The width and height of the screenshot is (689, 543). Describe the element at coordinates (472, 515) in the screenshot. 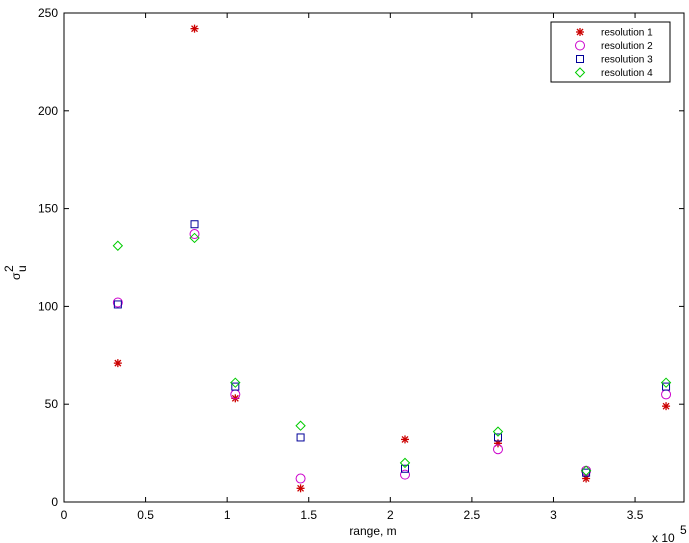

I see `x-tick-label: 2.5` at that location.